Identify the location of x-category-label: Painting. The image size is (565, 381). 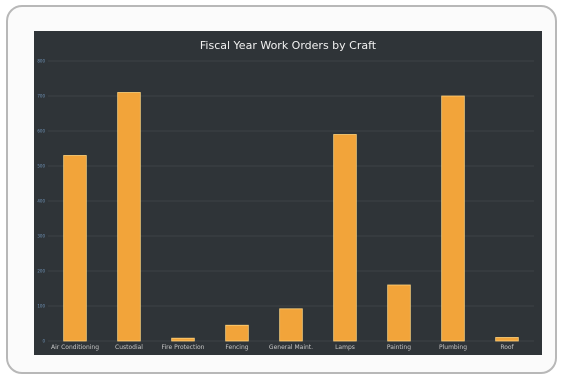
(399, 347).